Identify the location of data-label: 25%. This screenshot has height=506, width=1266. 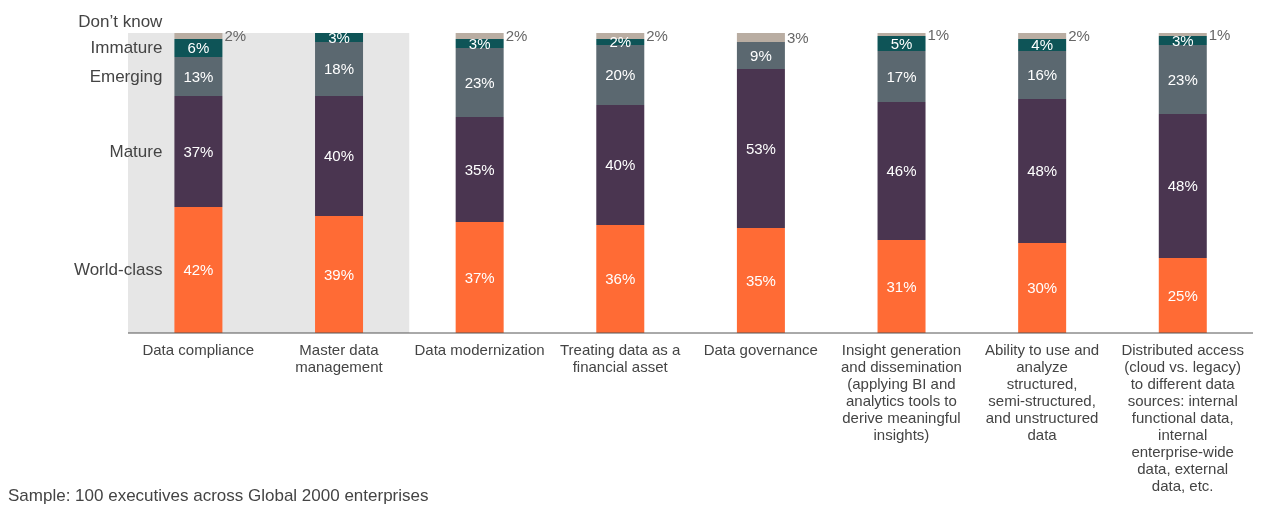
(1182, 295).